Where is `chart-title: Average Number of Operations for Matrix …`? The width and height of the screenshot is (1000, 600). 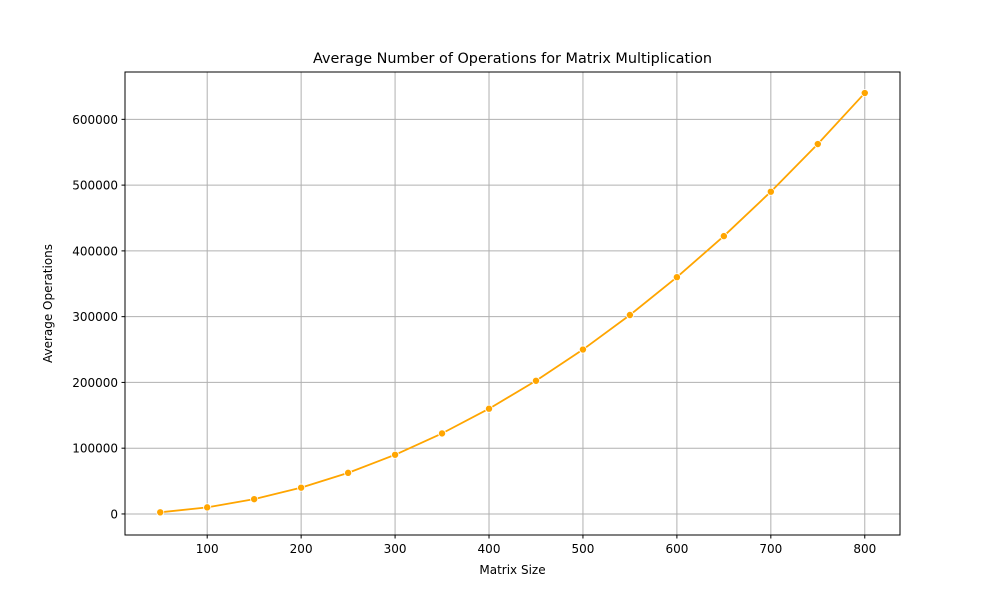 chart-title: Average Number of Operations for Matrix … is located at coordinates (512, 59).